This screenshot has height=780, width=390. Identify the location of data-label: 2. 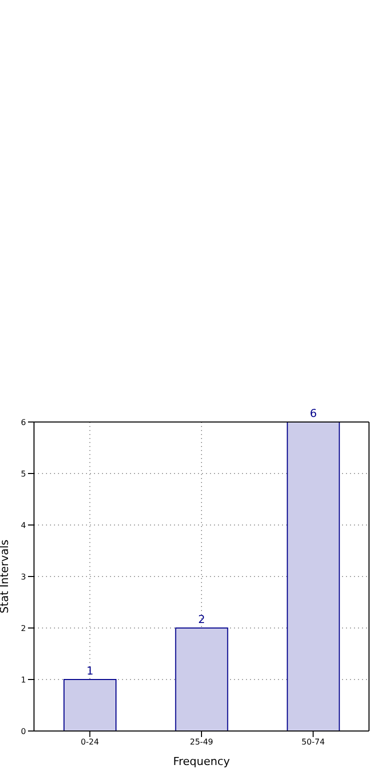
(202, 619).